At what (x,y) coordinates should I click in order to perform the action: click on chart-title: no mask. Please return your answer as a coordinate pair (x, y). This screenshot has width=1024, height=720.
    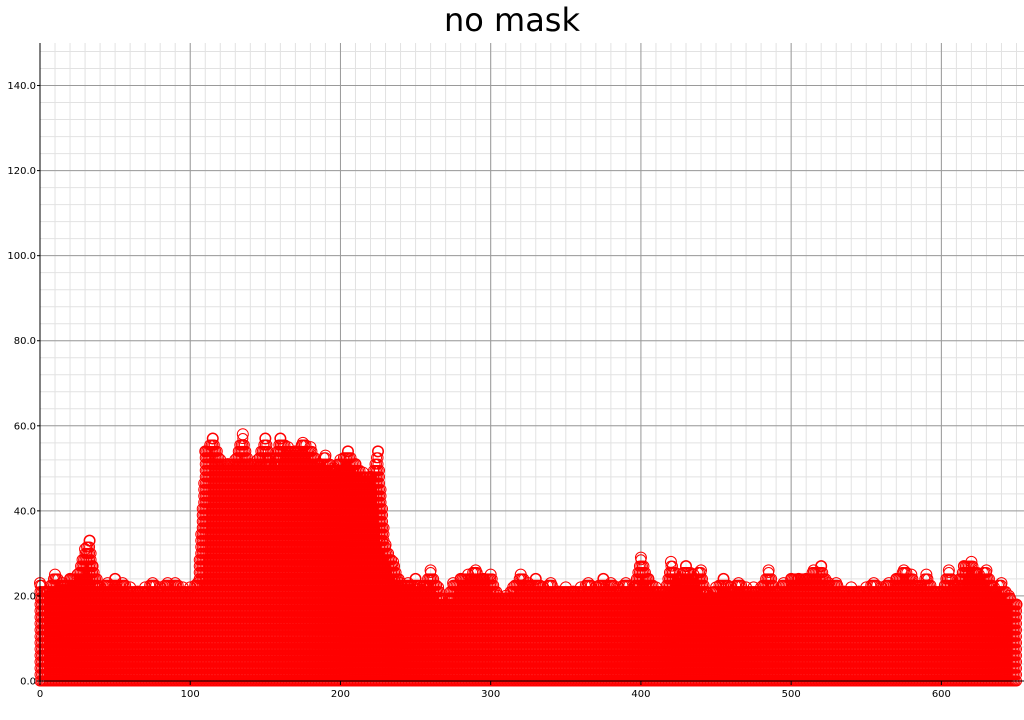
    Looking at the image, I should click on (511, 20).